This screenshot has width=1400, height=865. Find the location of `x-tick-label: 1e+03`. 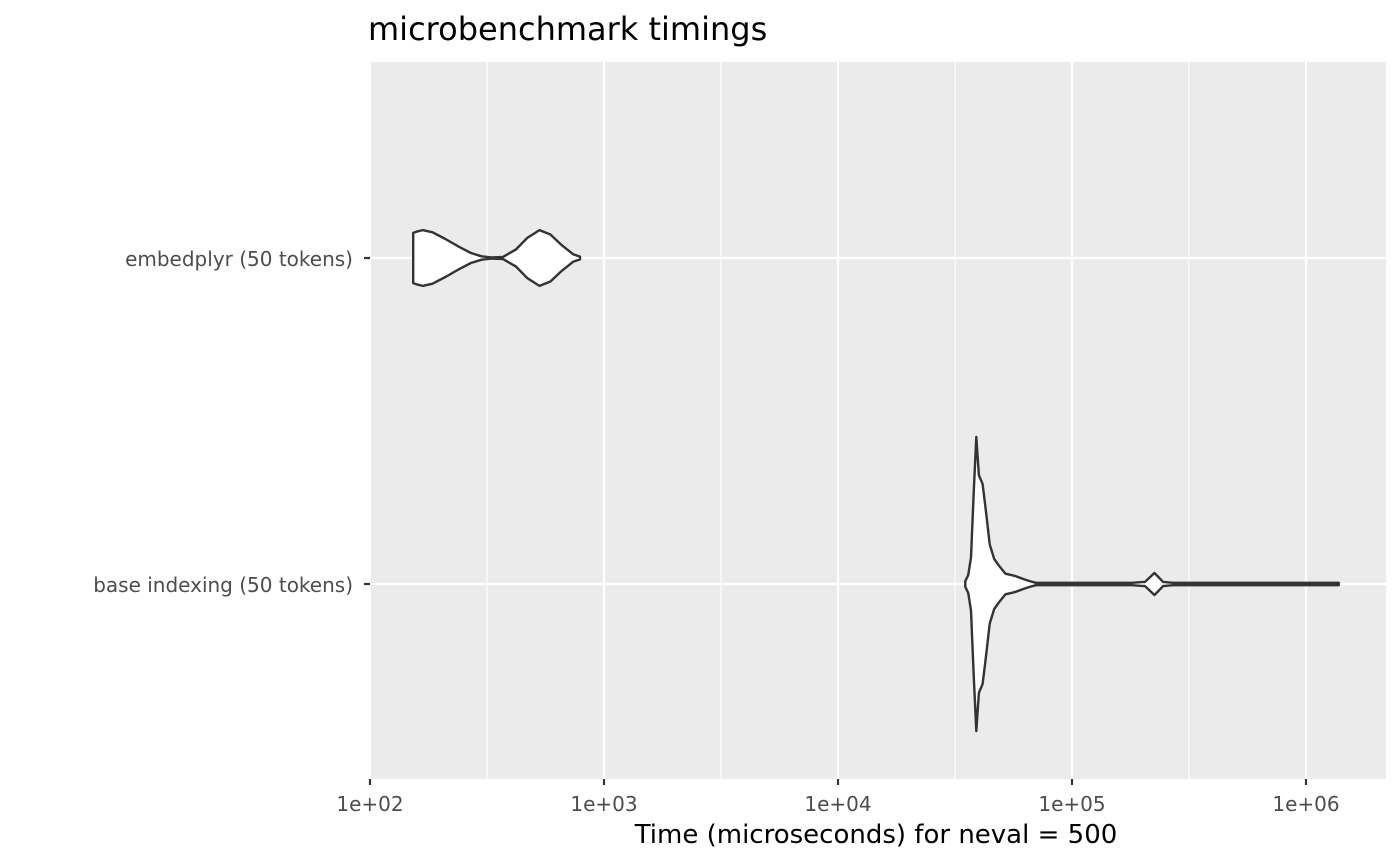

x-tick-label: 1e+03 is located at coordinates (603, 804).